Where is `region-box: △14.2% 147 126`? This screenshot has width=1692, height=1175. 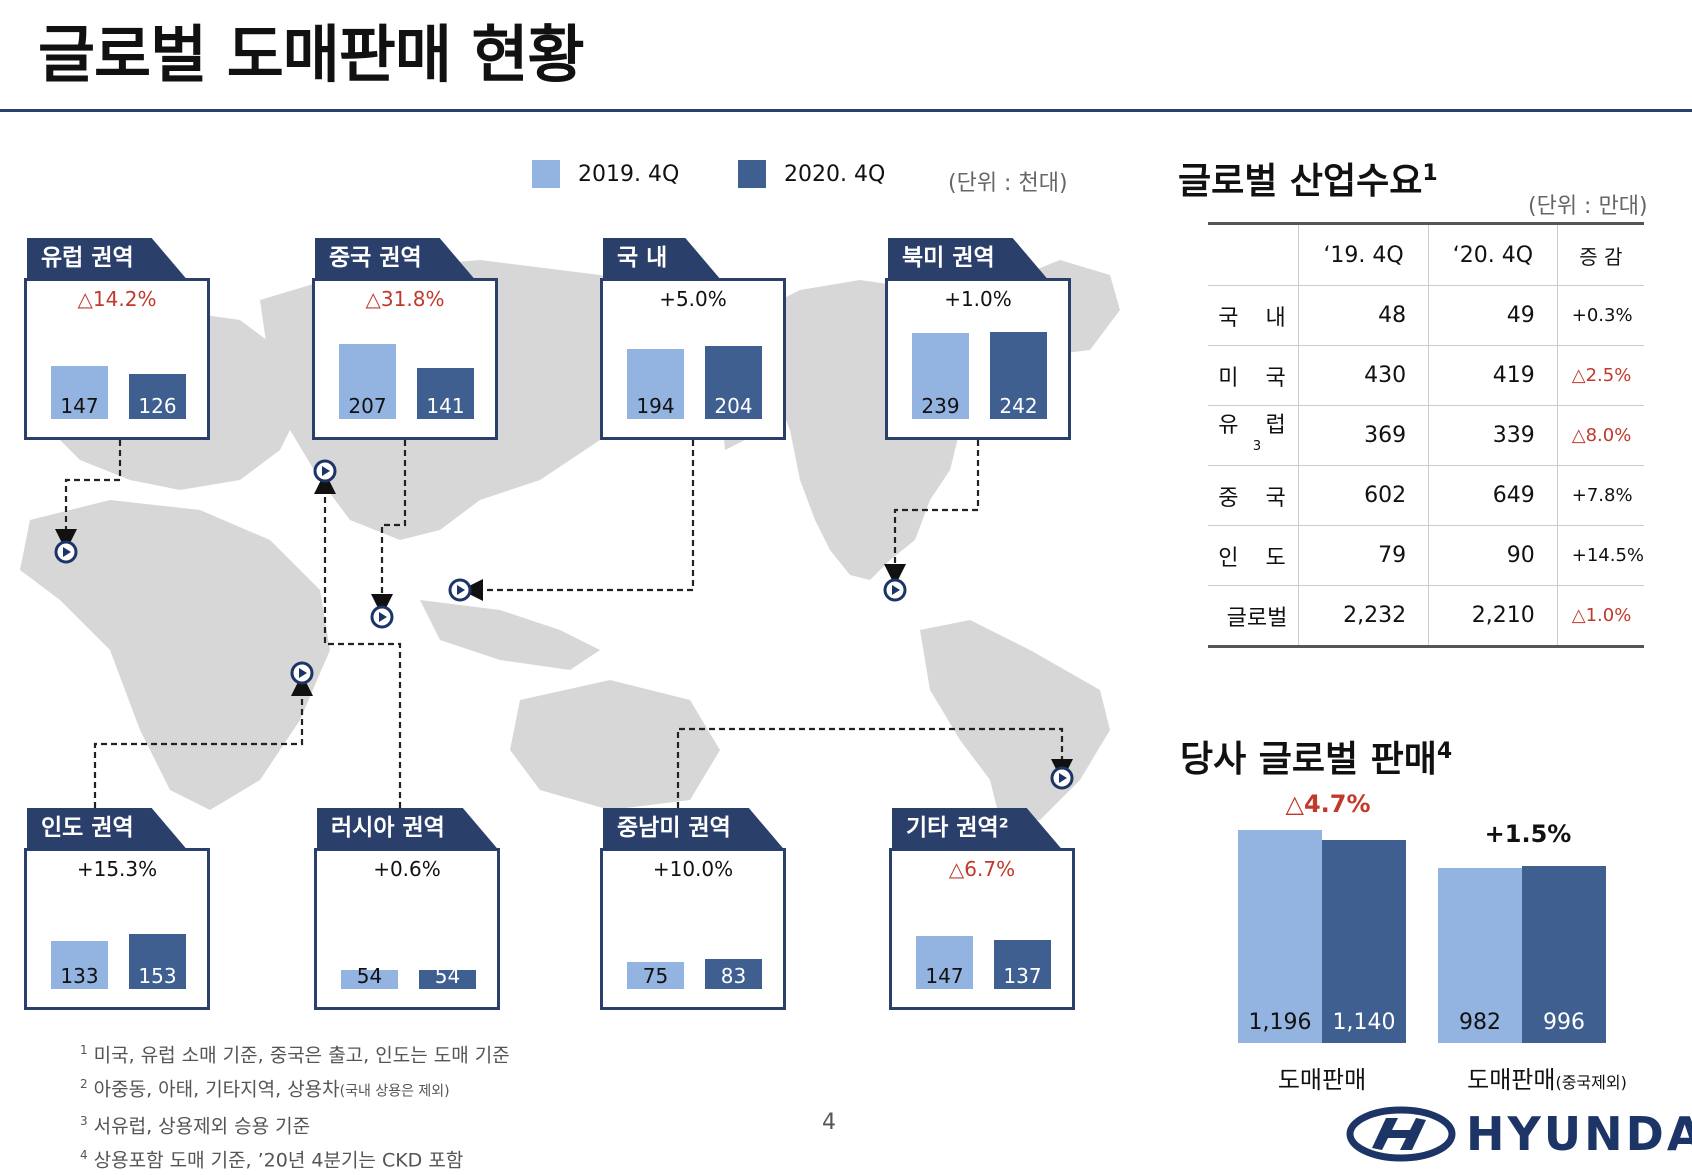
region-box: △14.2% 147 126 is located at coordinates (117, 359).